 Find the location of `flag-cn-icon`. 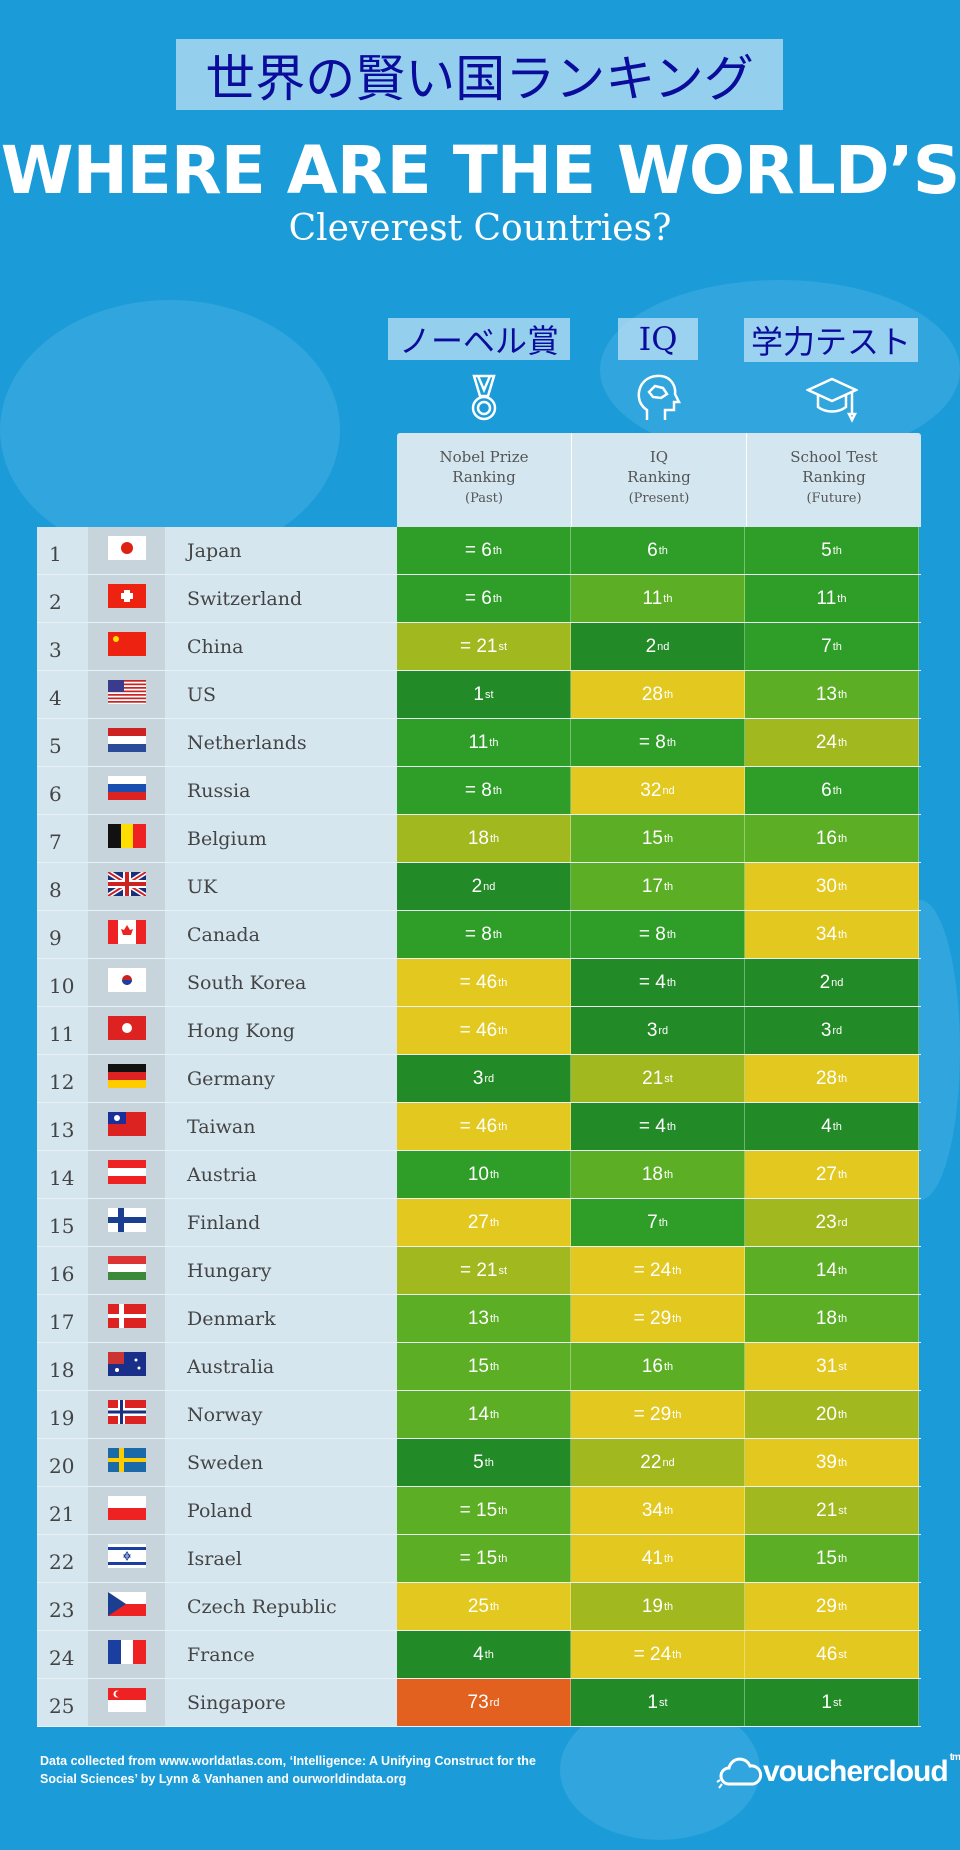

flag-cn-icon is located at coordinates (126, 646).